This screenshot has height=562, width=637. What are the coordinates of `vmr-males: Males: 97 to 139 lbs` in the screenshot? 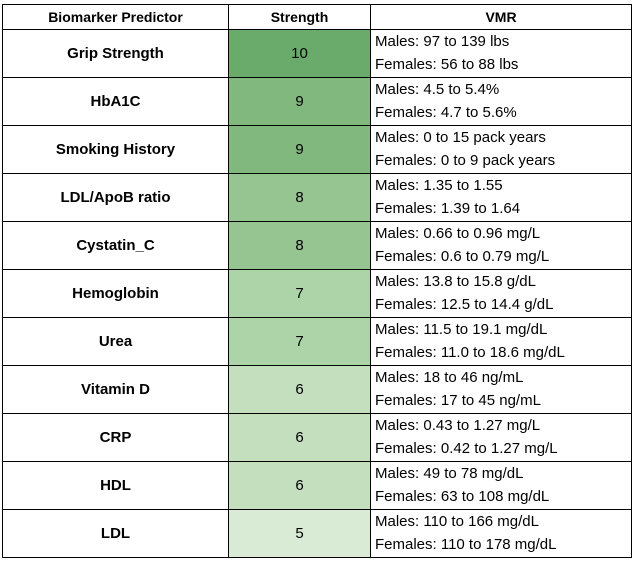 It's located at (442, 41).